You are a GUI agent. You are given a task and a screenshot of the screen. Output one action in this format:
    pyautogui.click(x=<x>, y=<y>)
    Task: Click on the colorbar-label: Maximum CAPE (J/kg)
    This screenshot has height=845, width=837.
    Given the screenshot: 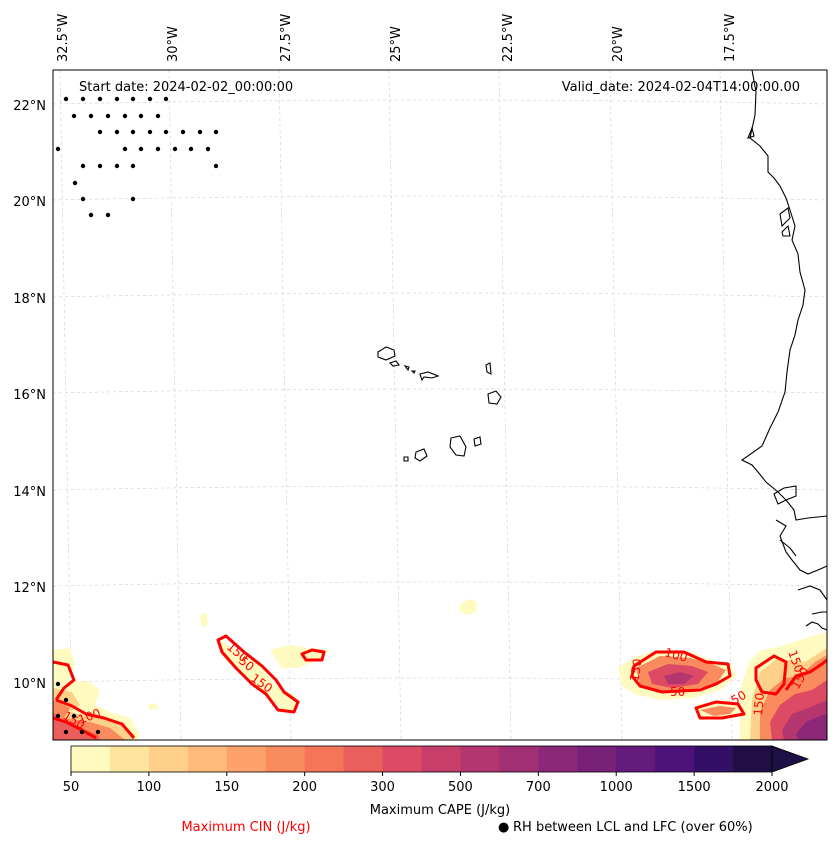 What is the action you would take?
    pyautogui.click(x=440, y=810)
    